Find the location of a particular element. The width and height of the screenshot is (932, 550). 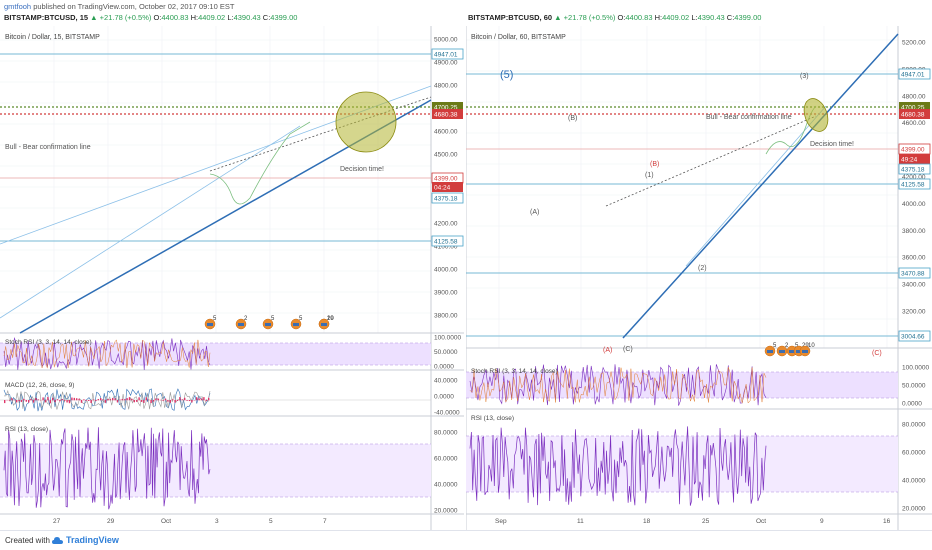

right-bull-bear-label: Bull - Bear confirmation line is located at coordinates (749, 117).